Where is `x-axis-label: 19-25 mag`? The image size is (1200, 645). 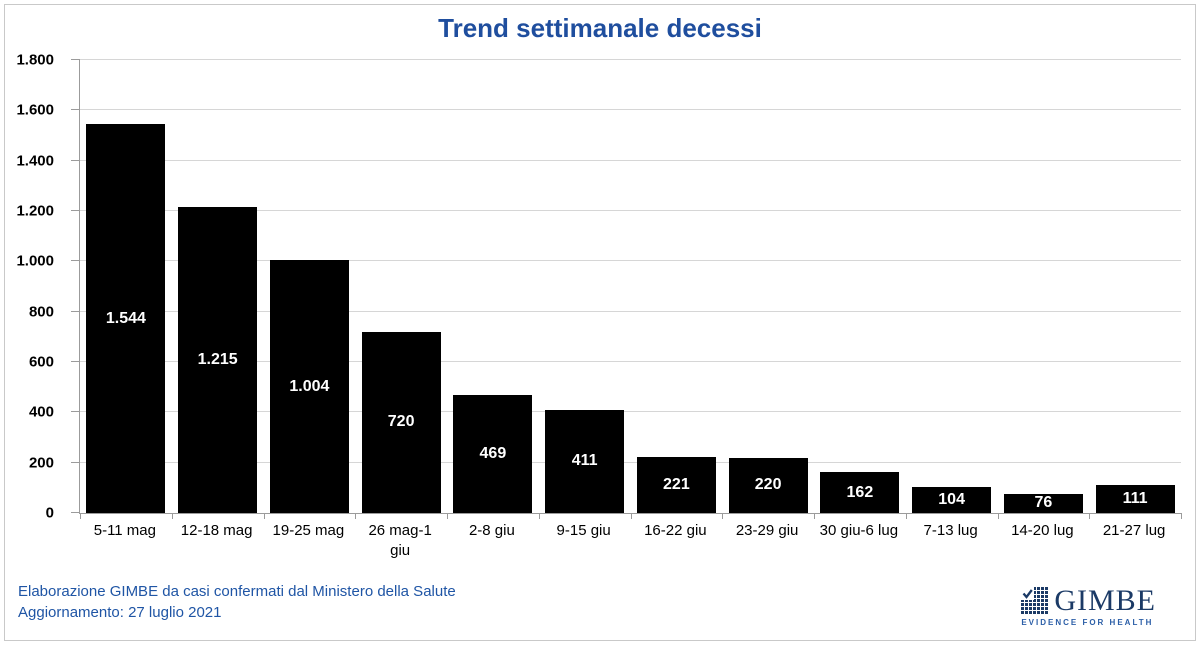
x-axis-label: 19-25 mag is located at coordinates (309, 541).